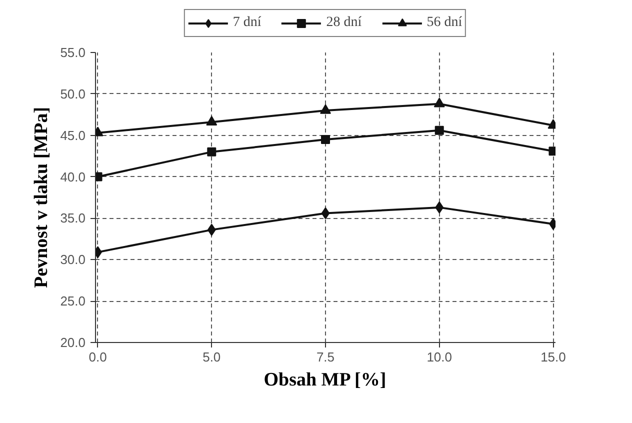 Image resolution: width=632 pixels, height=423 pixels. I want to click on y-tick-label: 45.0, so click(73, 135).